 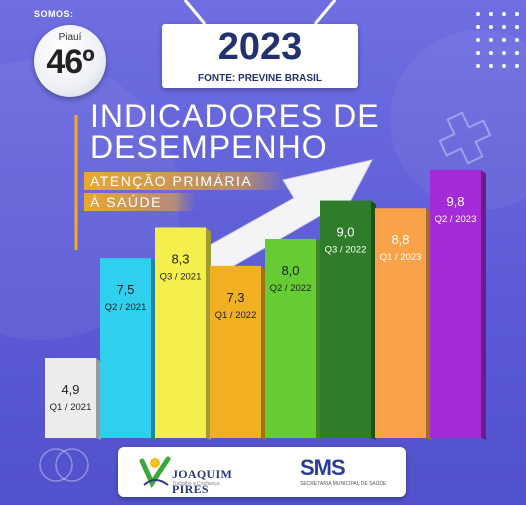 I want to click on municipality-emblem-icon, so click(x=155, y=472).